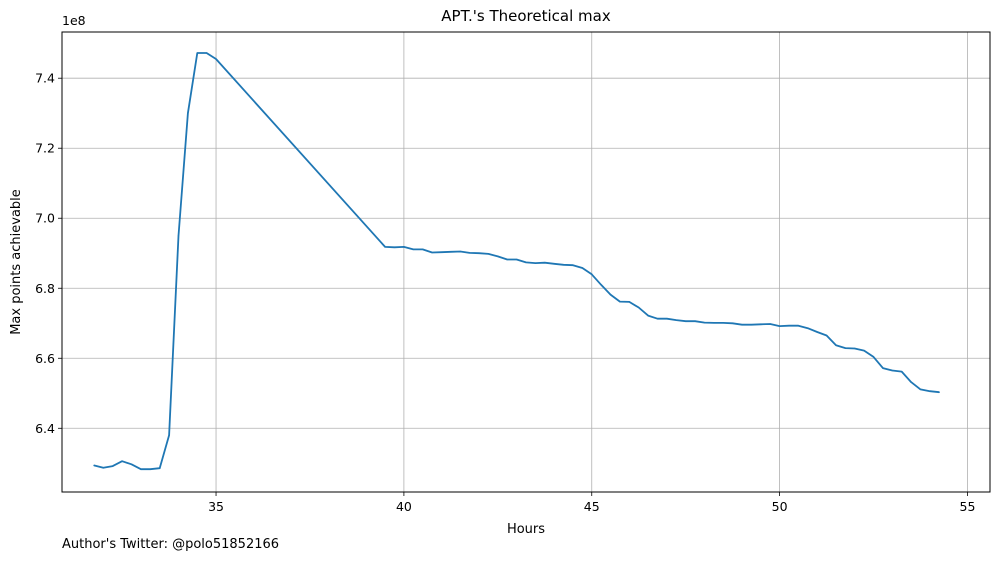 This screenshot has width=1001, height=562. I want to click on x-tick-label: 50, so click(780, 506).